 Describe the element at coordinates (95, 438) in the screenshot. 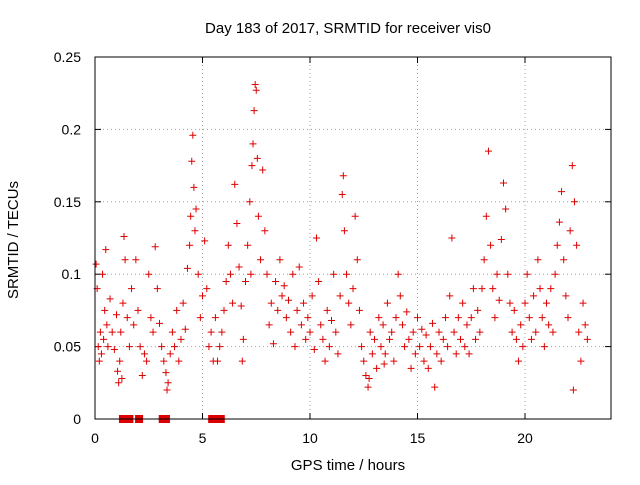

I see `x-tick-label: 0` at that location.